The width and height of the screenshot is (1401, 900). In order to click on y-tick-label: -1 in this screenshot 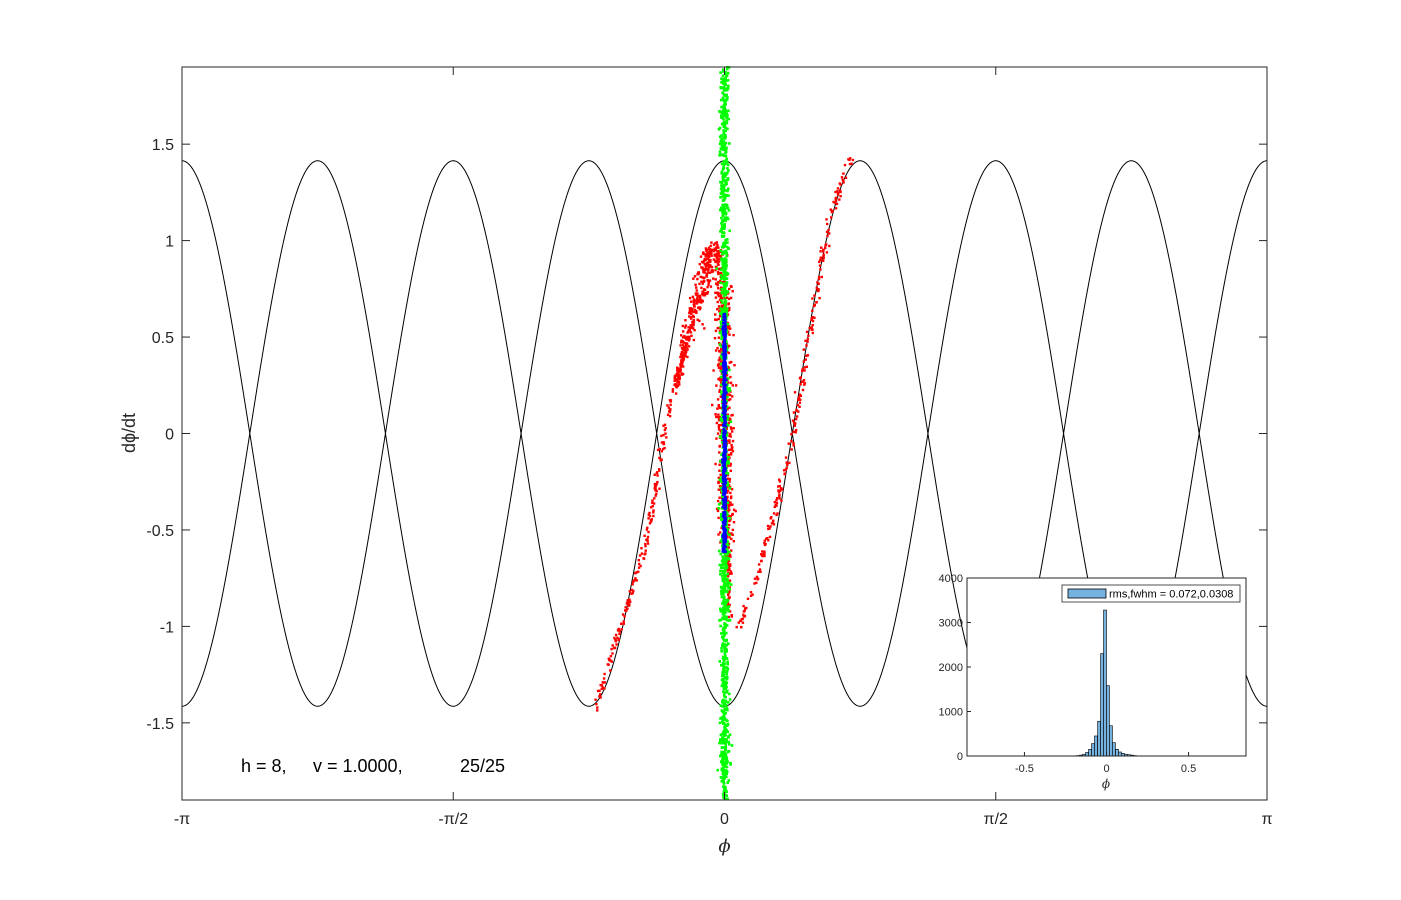, I will do `click(167, 627)`.